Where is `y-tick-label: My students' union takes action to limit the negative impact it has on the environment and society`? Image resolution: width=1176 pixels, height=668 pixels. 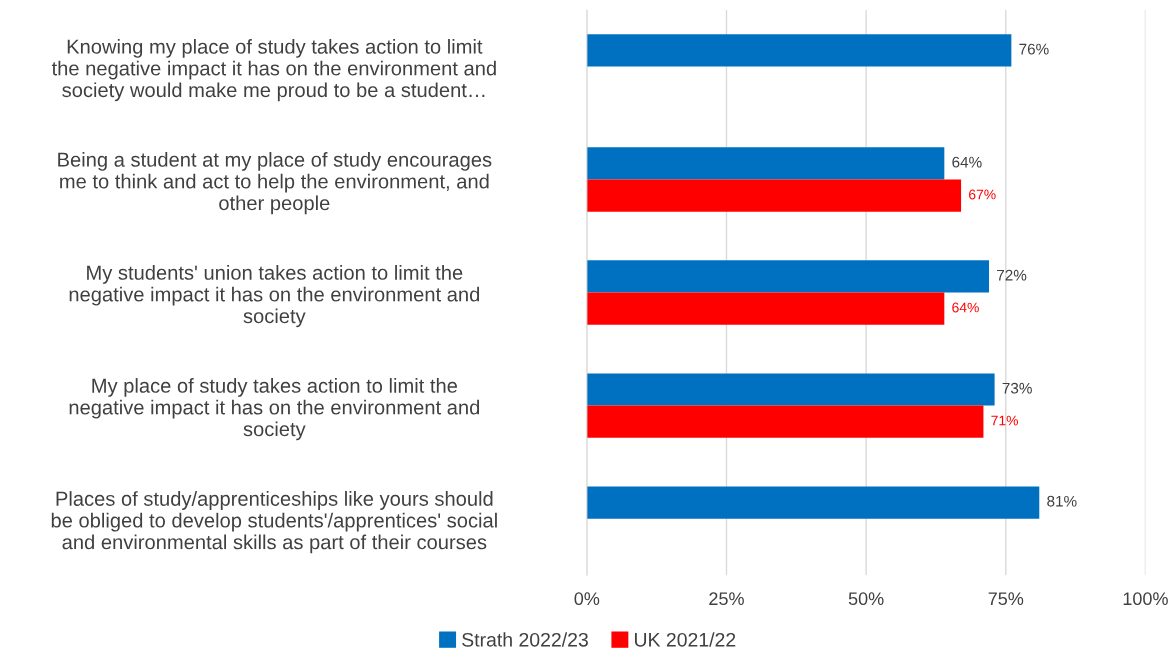 y-tick-label: My students' union takes action to limit the negative impact it has on the environment and society is located at coordinates (274, 296).